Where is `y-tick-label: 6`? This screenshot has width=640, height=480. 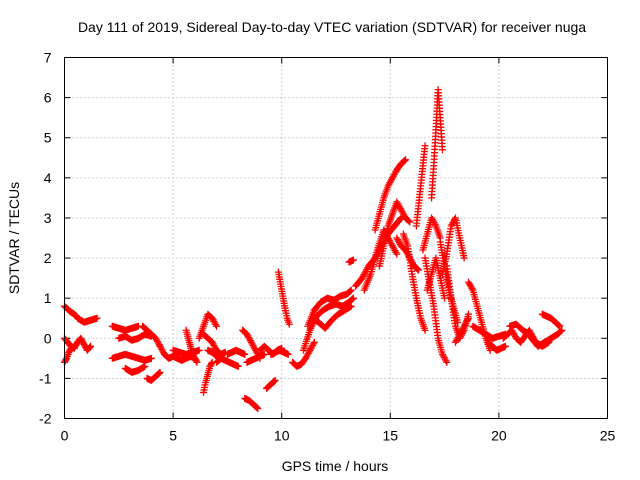
y-tick-label: 6 is located at coordinates (48, 98).